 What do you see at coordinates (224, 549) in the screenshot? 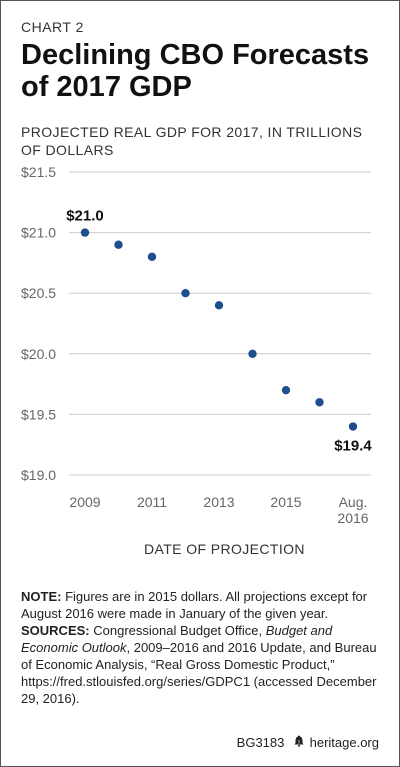
I see `x-axis-label: DATE OF PROJECTION` at bounding box center [224, 549].